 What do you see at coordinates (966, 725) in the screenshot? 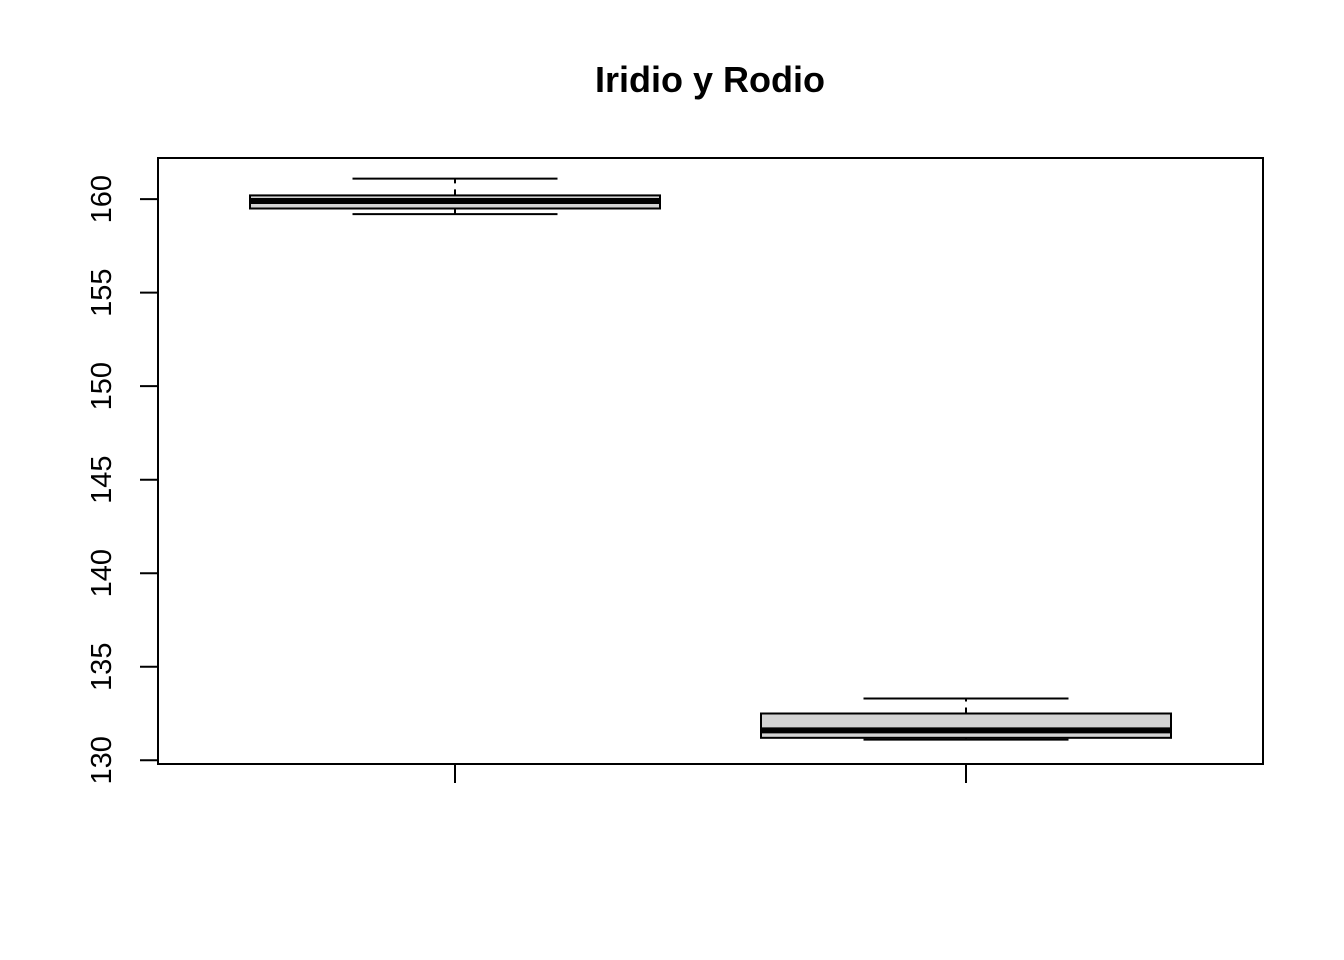
I see `box-iqr` at bounding box center [966, 725].